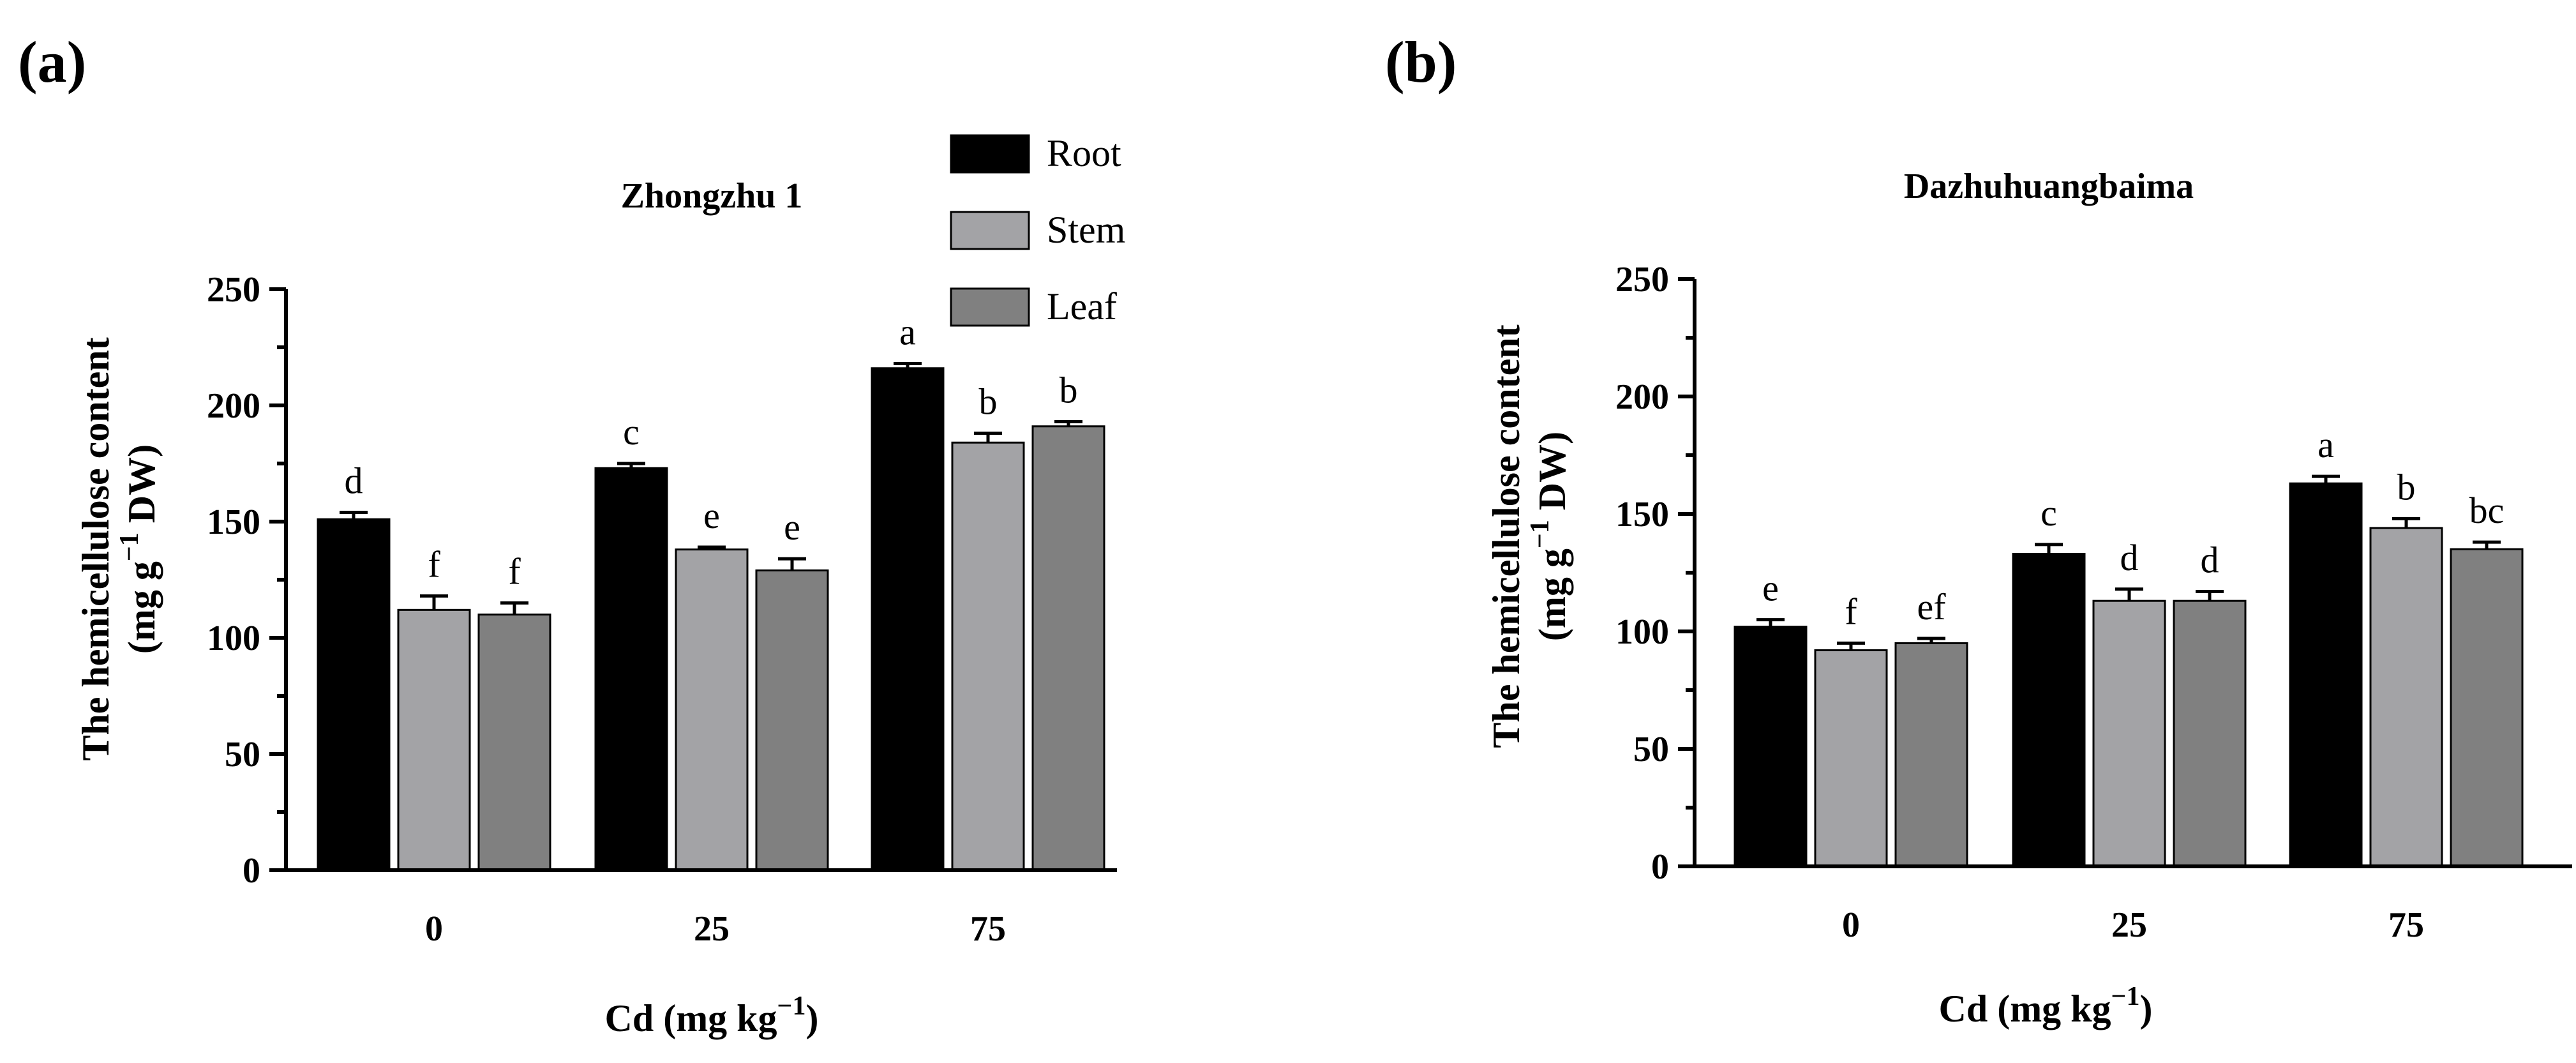 The image size is (2576, 1063). Describe the element at coordinates (2046, 1006) in the screenshot. I see `x-axis-label-b: Cd (mg kg−1)` at that location.